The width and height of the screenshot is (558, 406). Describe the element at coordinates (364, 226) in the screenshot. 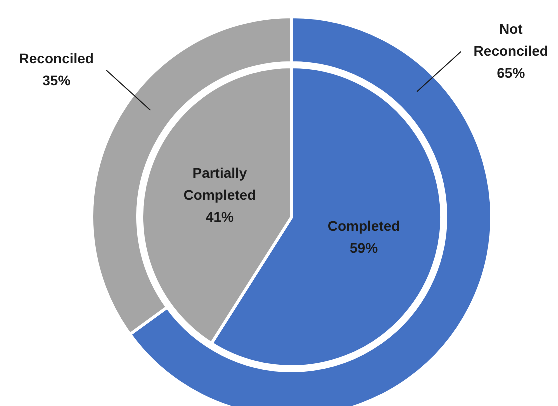

I see `slice-label: Completed` at that location.